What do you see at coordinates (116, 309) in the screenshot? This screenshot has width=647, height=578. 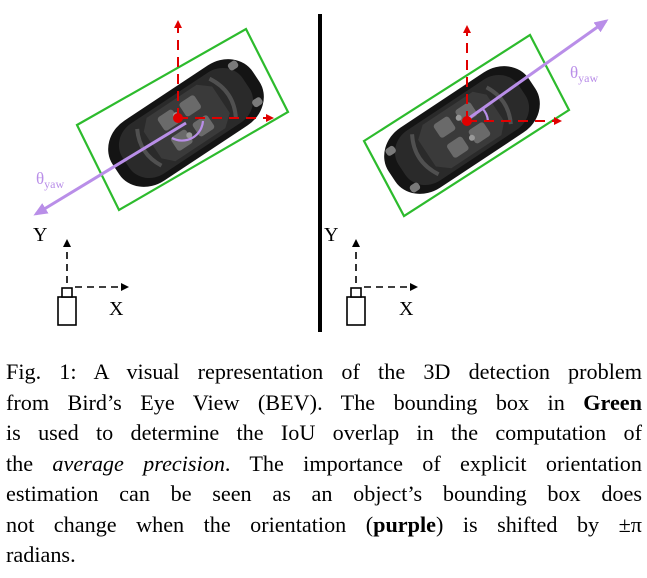 I see `left-axis-x-label: X` at bounding box center [116, 309].